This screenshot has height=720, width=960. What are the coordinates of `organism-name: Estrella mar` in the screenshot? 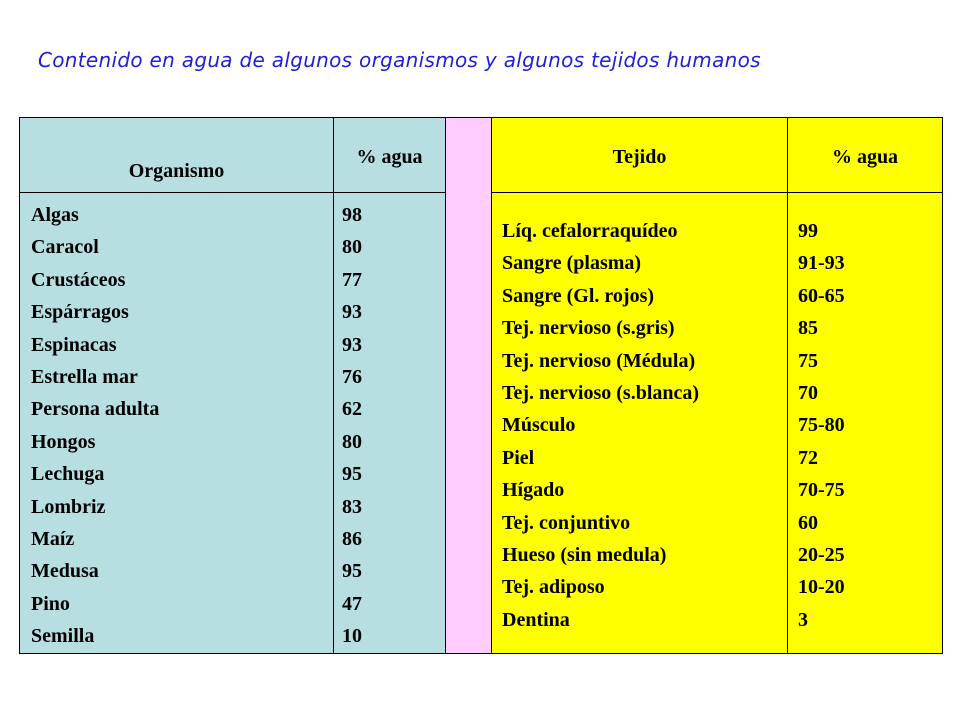 It's located at (84, 377).